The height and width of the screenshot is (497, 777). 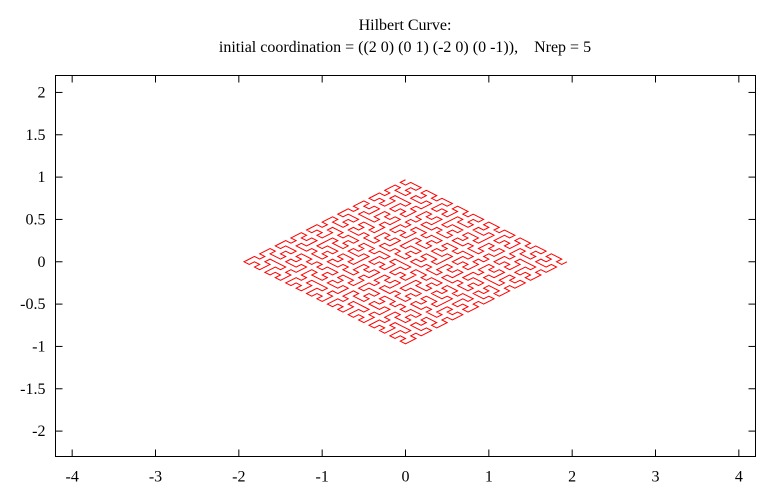 I want to click on y-tick-label: 2, so click(x=42, y=92).